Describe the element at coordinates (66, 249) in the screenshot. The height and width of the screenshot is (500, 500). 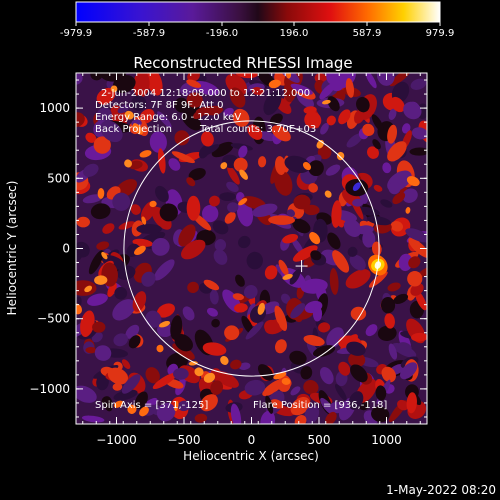
I see `y-tick-label: 0` at that location.